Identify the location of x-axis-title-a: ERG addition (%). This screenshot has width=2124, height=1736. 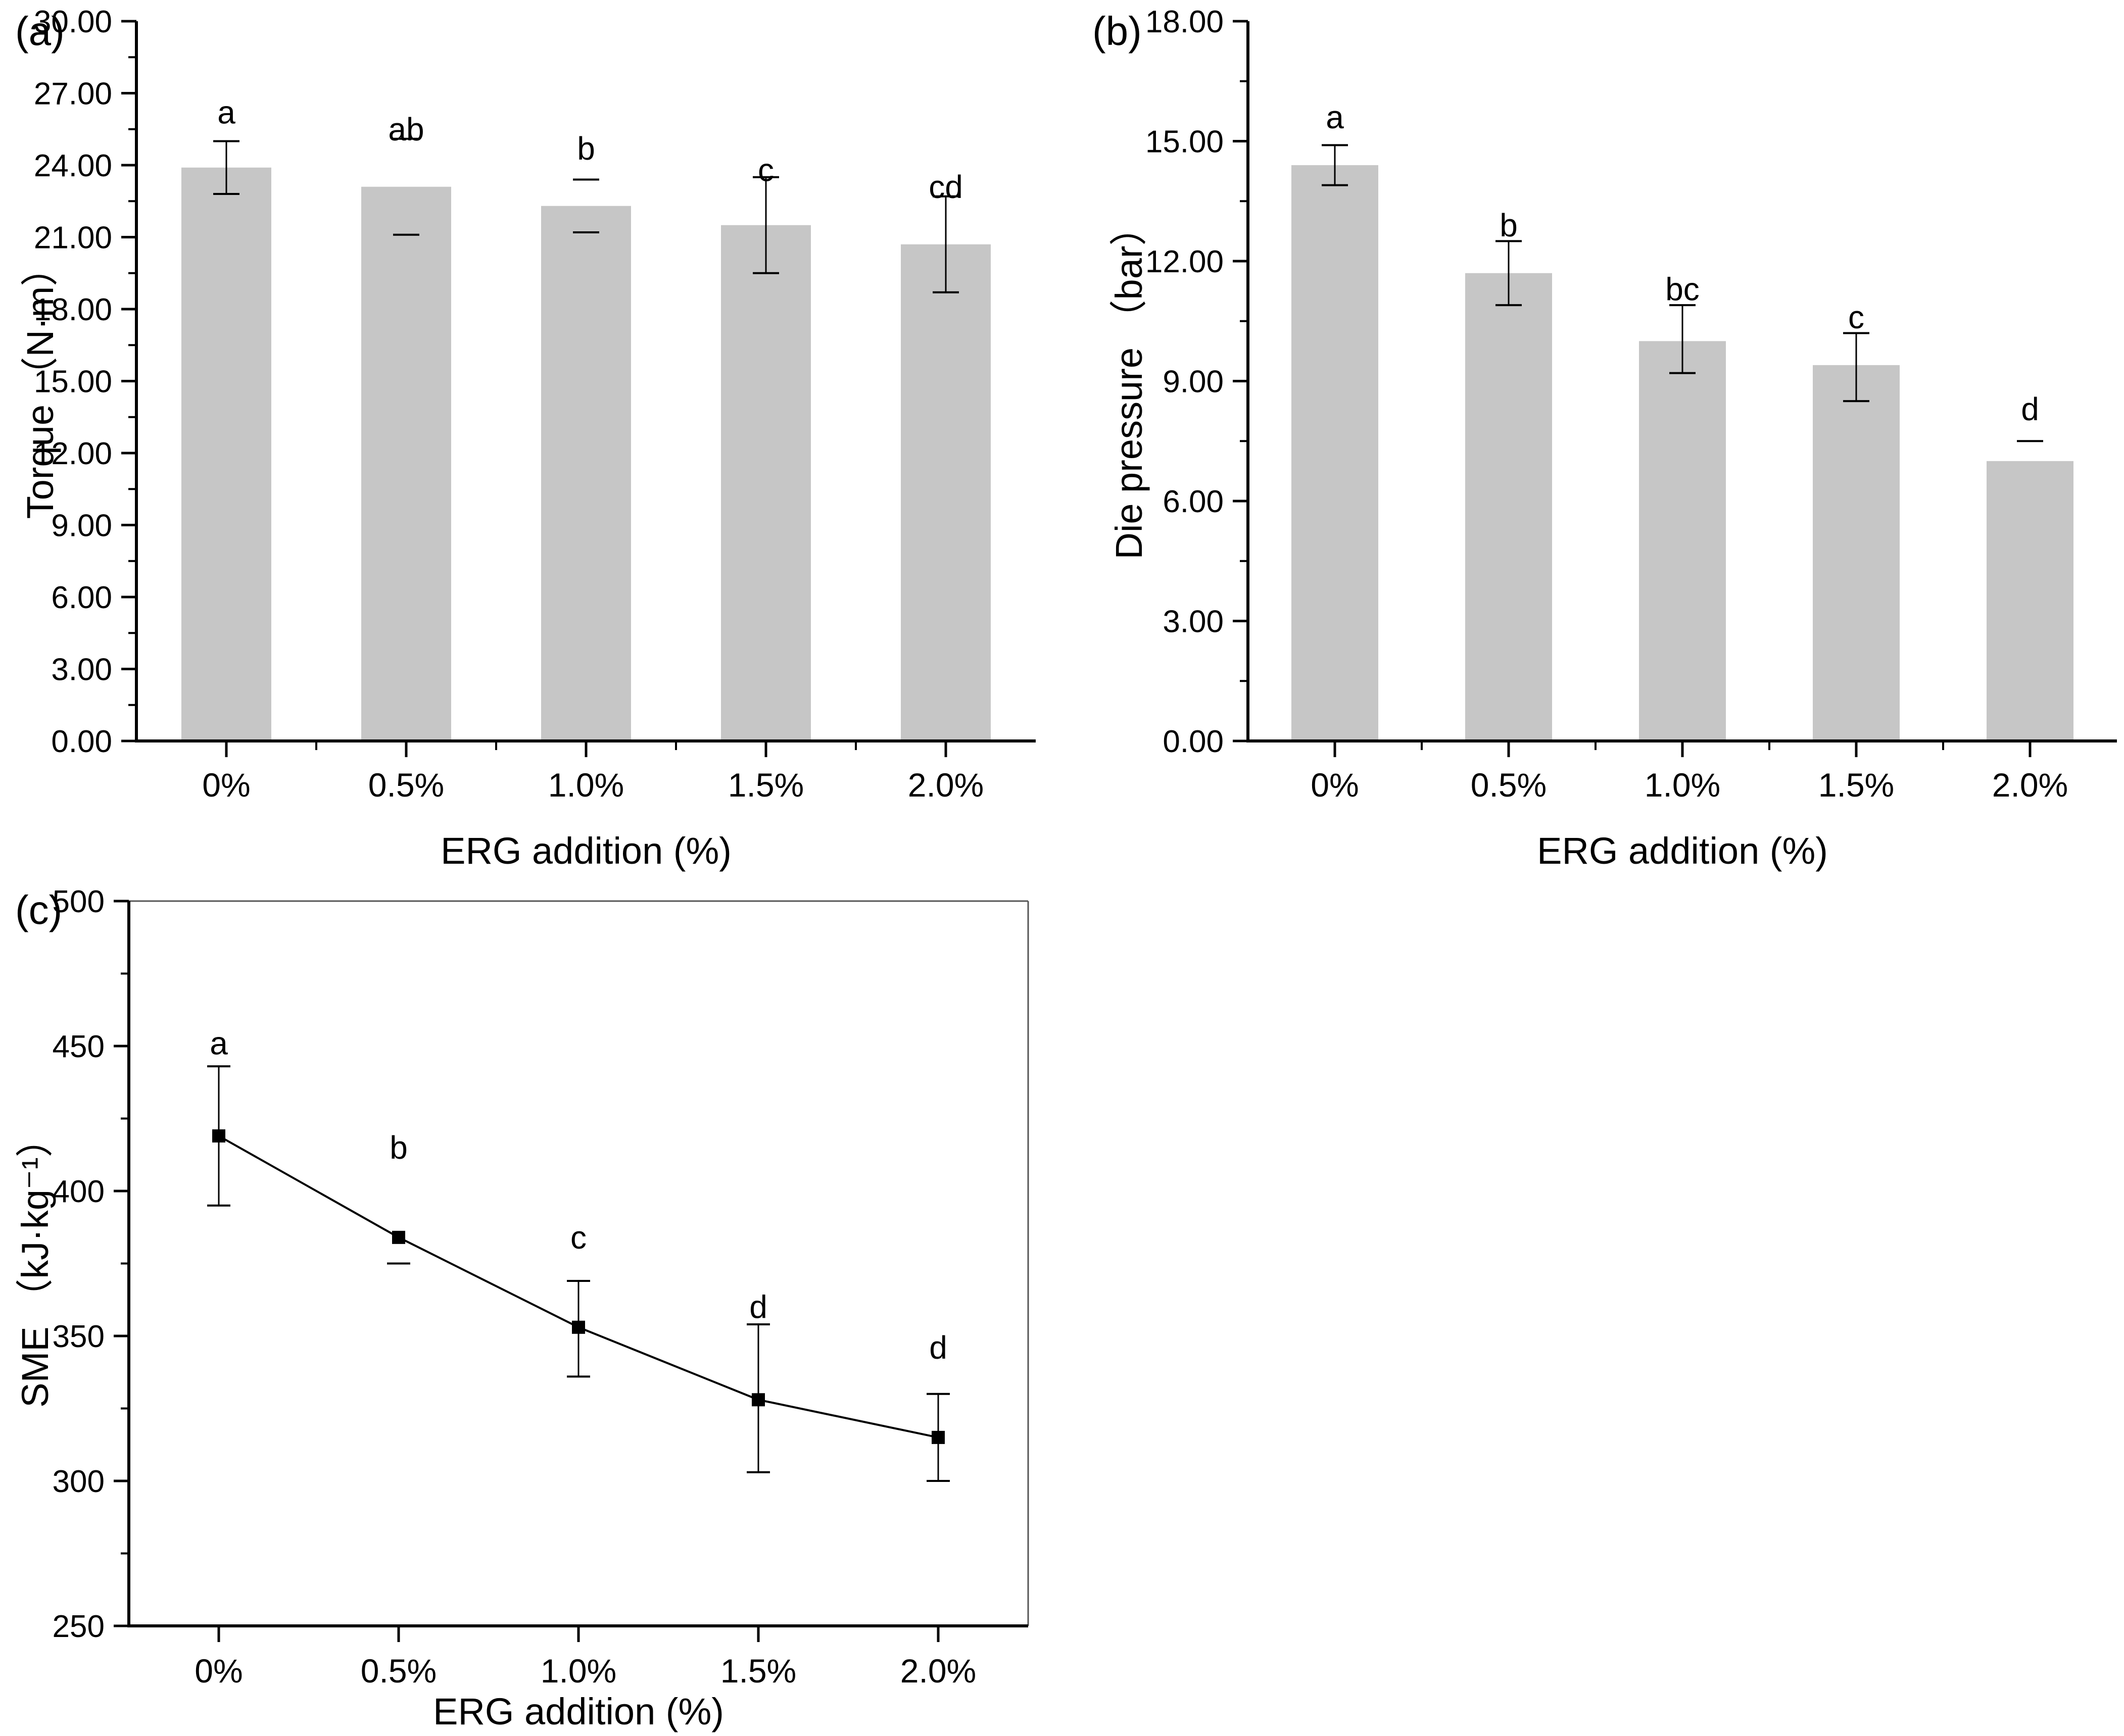
(587, 851).